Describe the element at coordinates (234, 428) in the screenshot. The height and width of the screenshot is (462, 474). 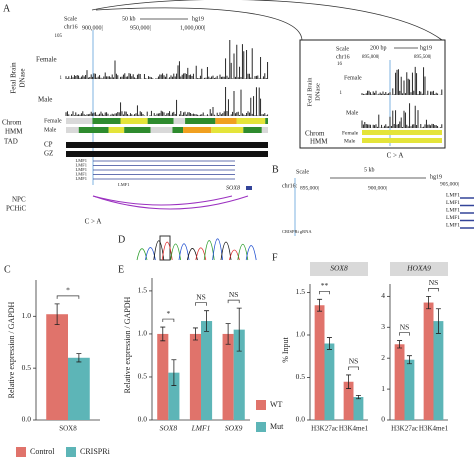
I see `x-tick-label: SOX9` at that location.